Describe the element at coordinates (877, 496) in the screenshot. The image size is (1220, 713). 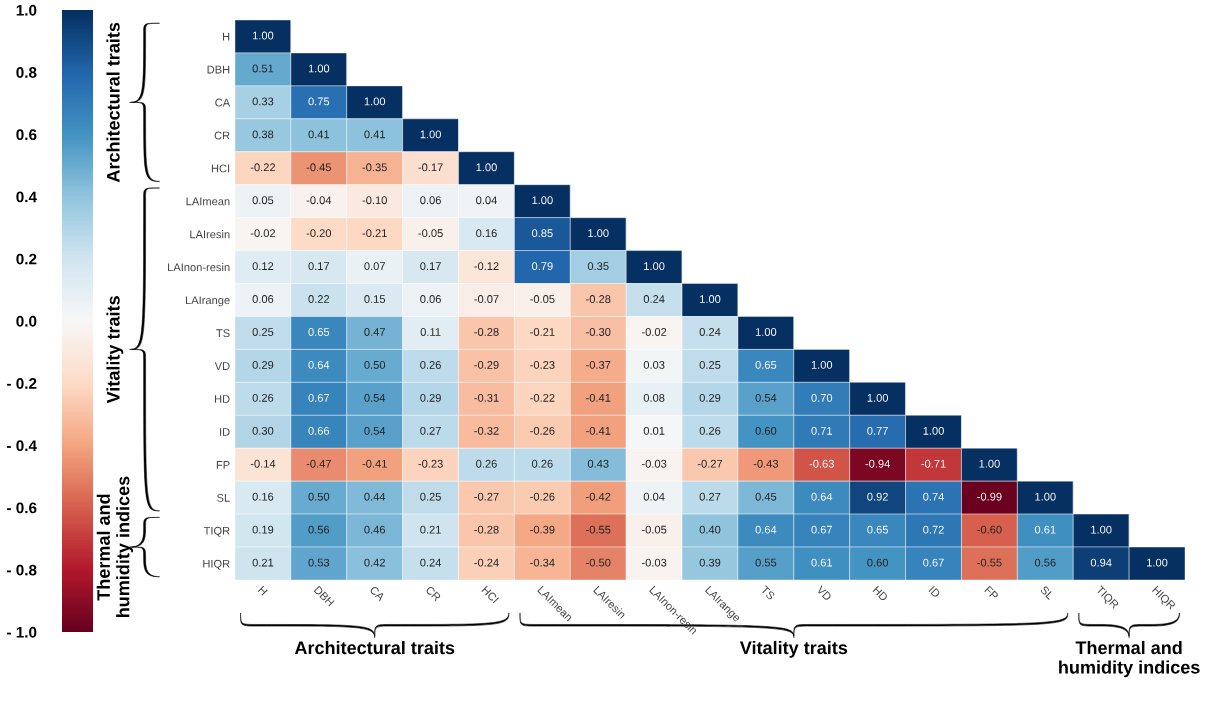
I see `data-label: 0.92` at that location.